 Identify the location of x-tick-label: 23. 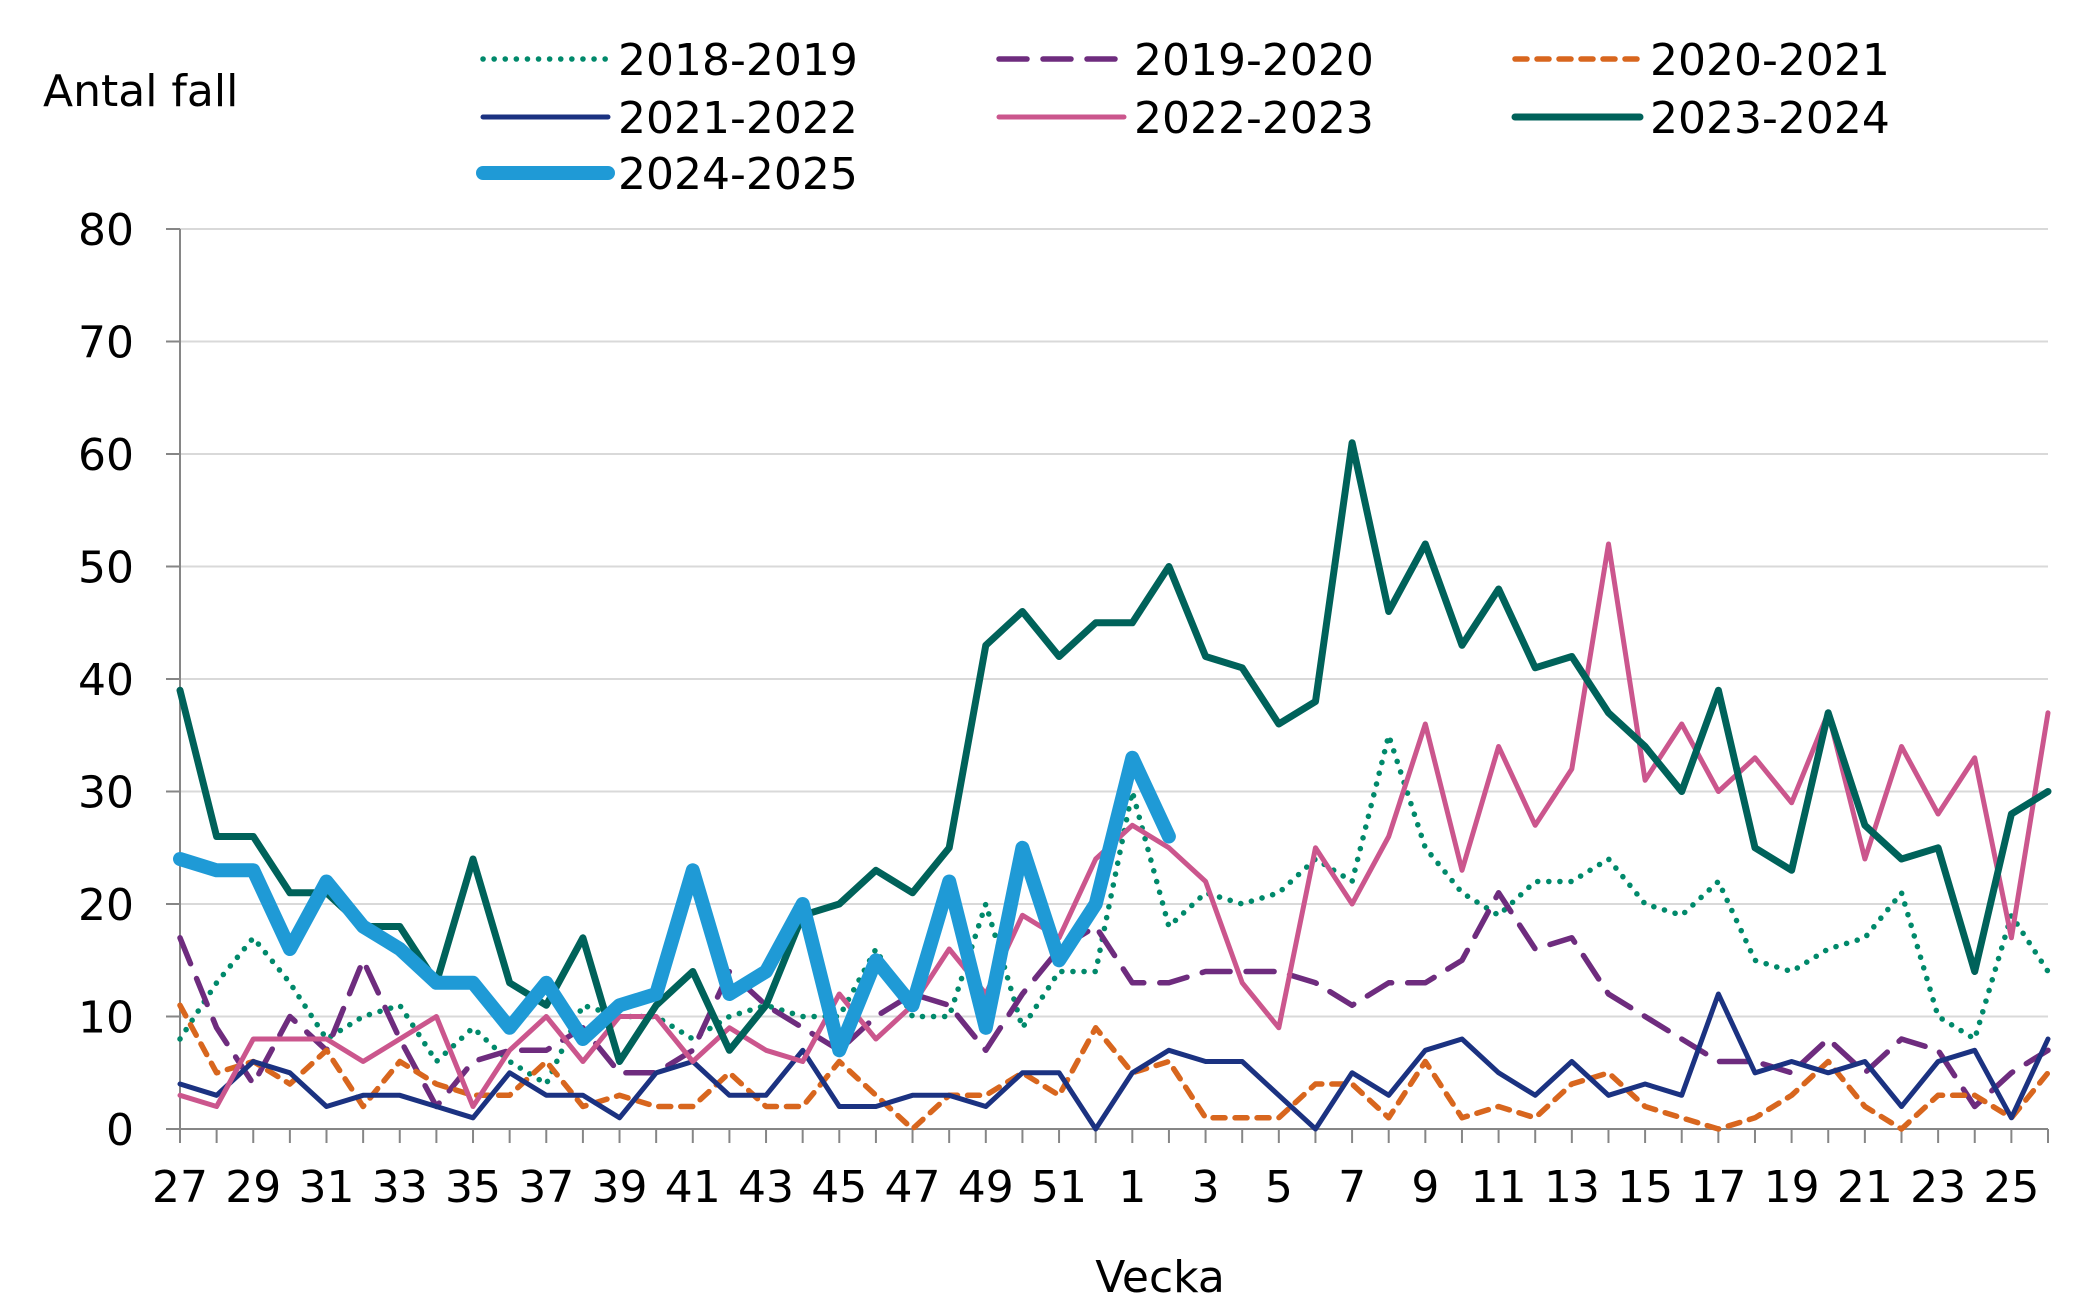
(1938, 1187).